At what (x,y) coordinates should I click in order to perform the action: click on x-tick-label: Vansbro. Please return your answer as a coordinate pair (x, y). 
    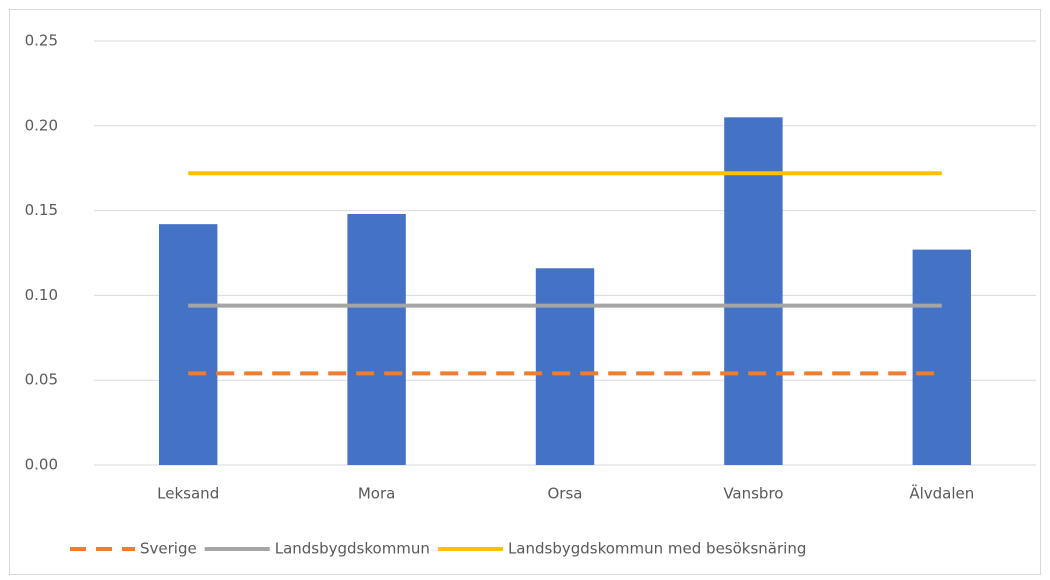
    Looking at the image, I should click on (753, 494).